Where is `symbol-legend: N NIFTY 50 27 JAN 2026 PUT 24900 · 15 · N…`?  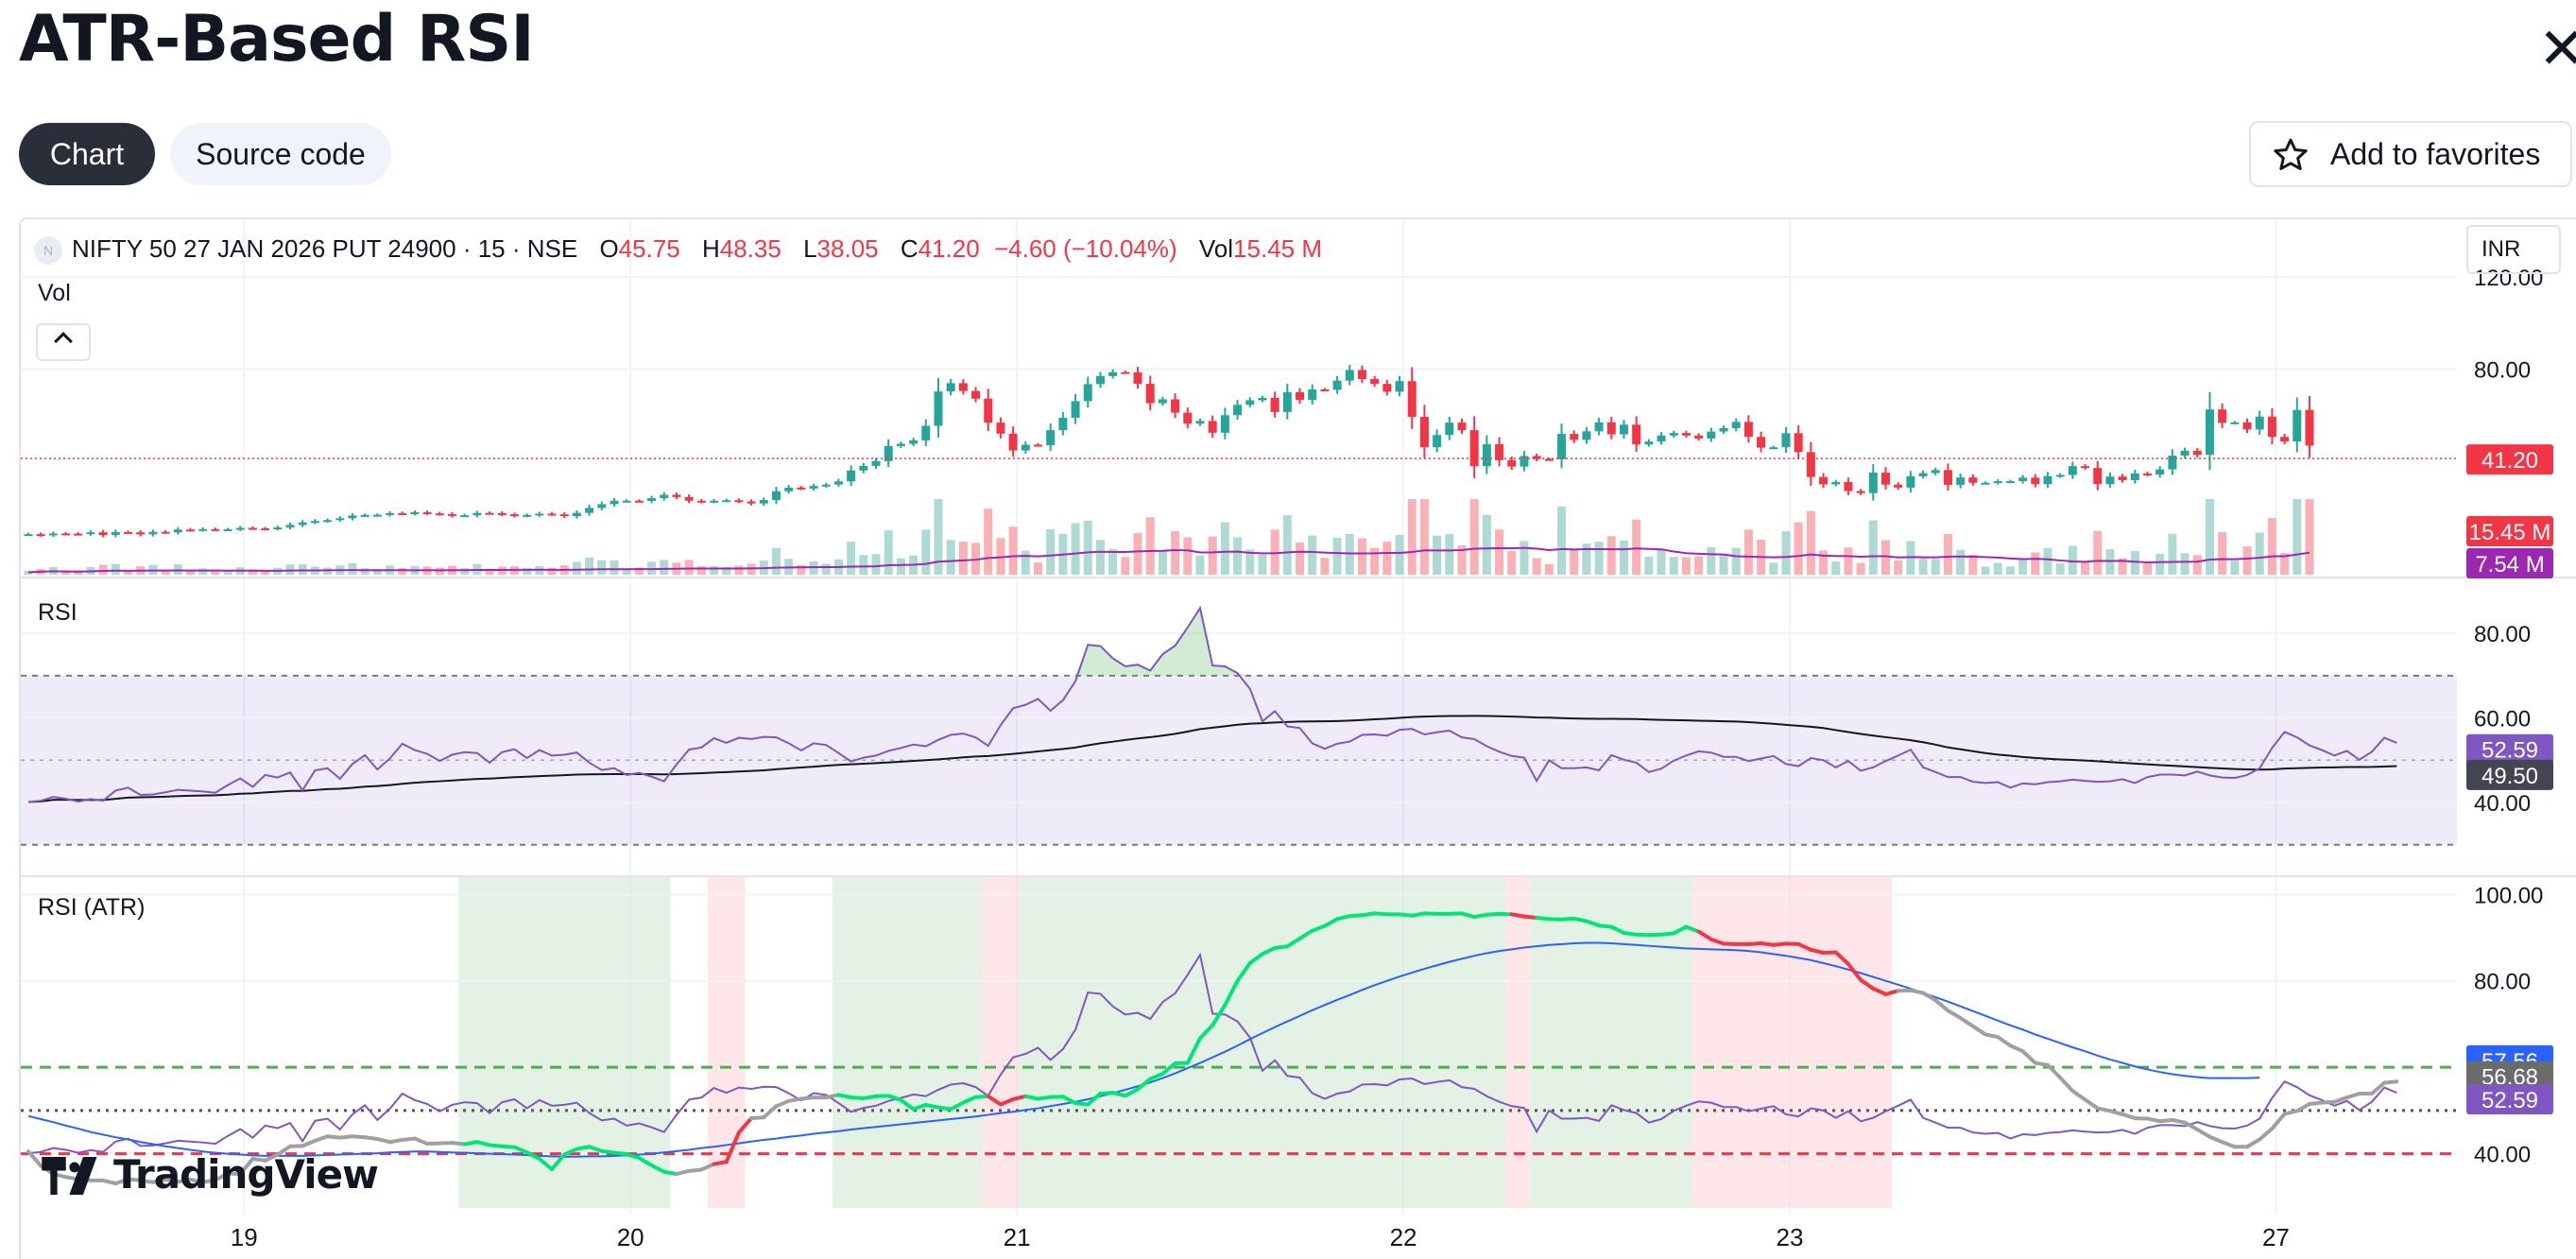 symbol-legend: N NIFTY 50 27 JAN 2026 PUT 24900 · 15 · N… is located at coordinates (678, 250).